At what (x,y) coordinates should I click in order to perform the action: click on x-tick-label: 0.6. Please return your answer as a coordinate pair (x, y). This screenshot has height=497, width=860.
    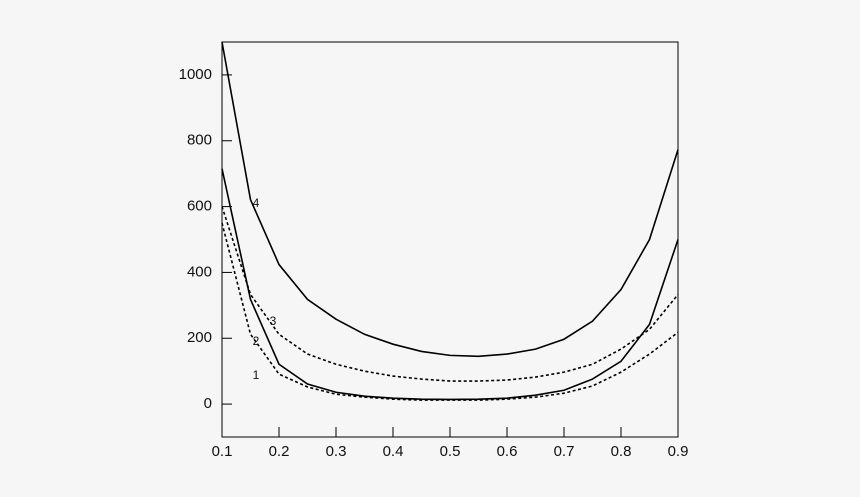
    Looking at the image, I should click on (507, 451).